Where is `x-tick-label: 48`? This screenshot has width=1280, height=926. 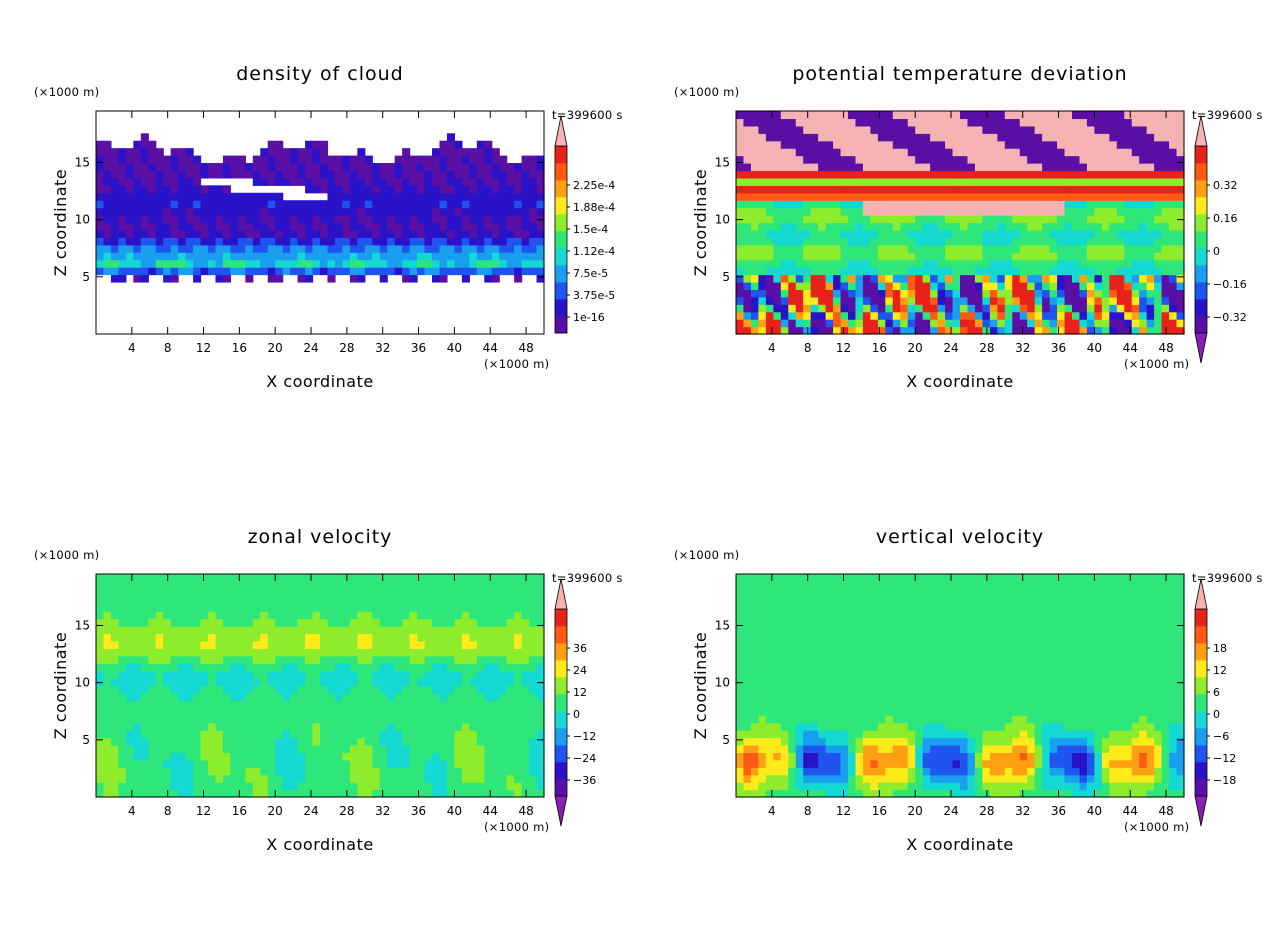
x-tick-label: 48 is located at coordinates (525, 811).